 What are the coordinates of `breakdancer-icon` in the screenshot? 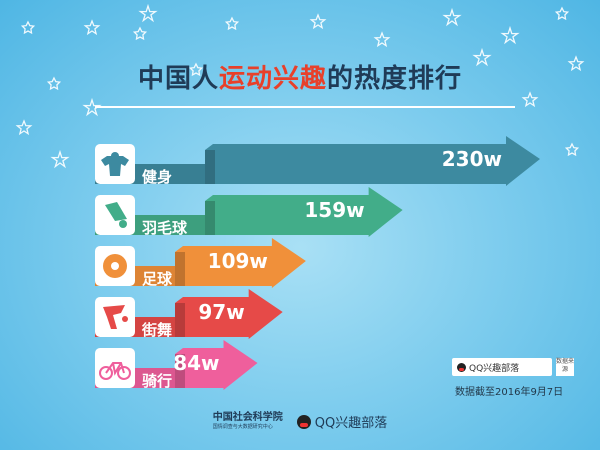 It's located at (115, 317).